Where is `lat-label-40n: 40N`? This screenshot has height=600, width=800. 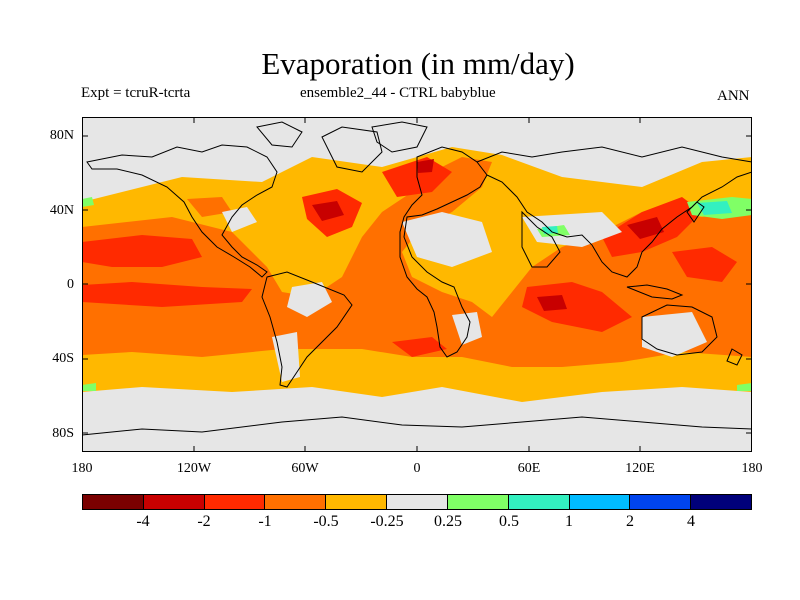 lat-label-40n: 40N is located at coordinates (61, 210).